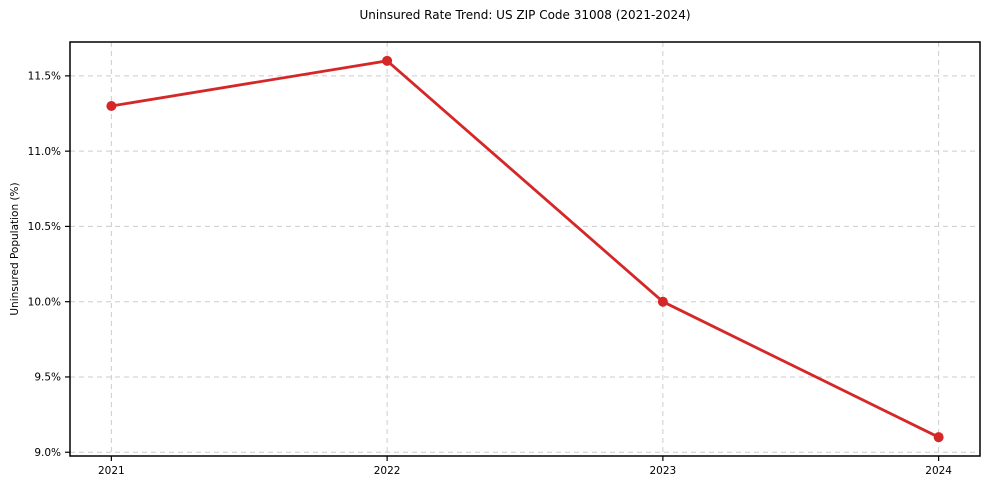 This screenshot has height=490, width=989. What do you see at coordinates (44, 152) in the screenshot?
I see `y-tick-label: 11.0%` at bounding box center [44, 152].